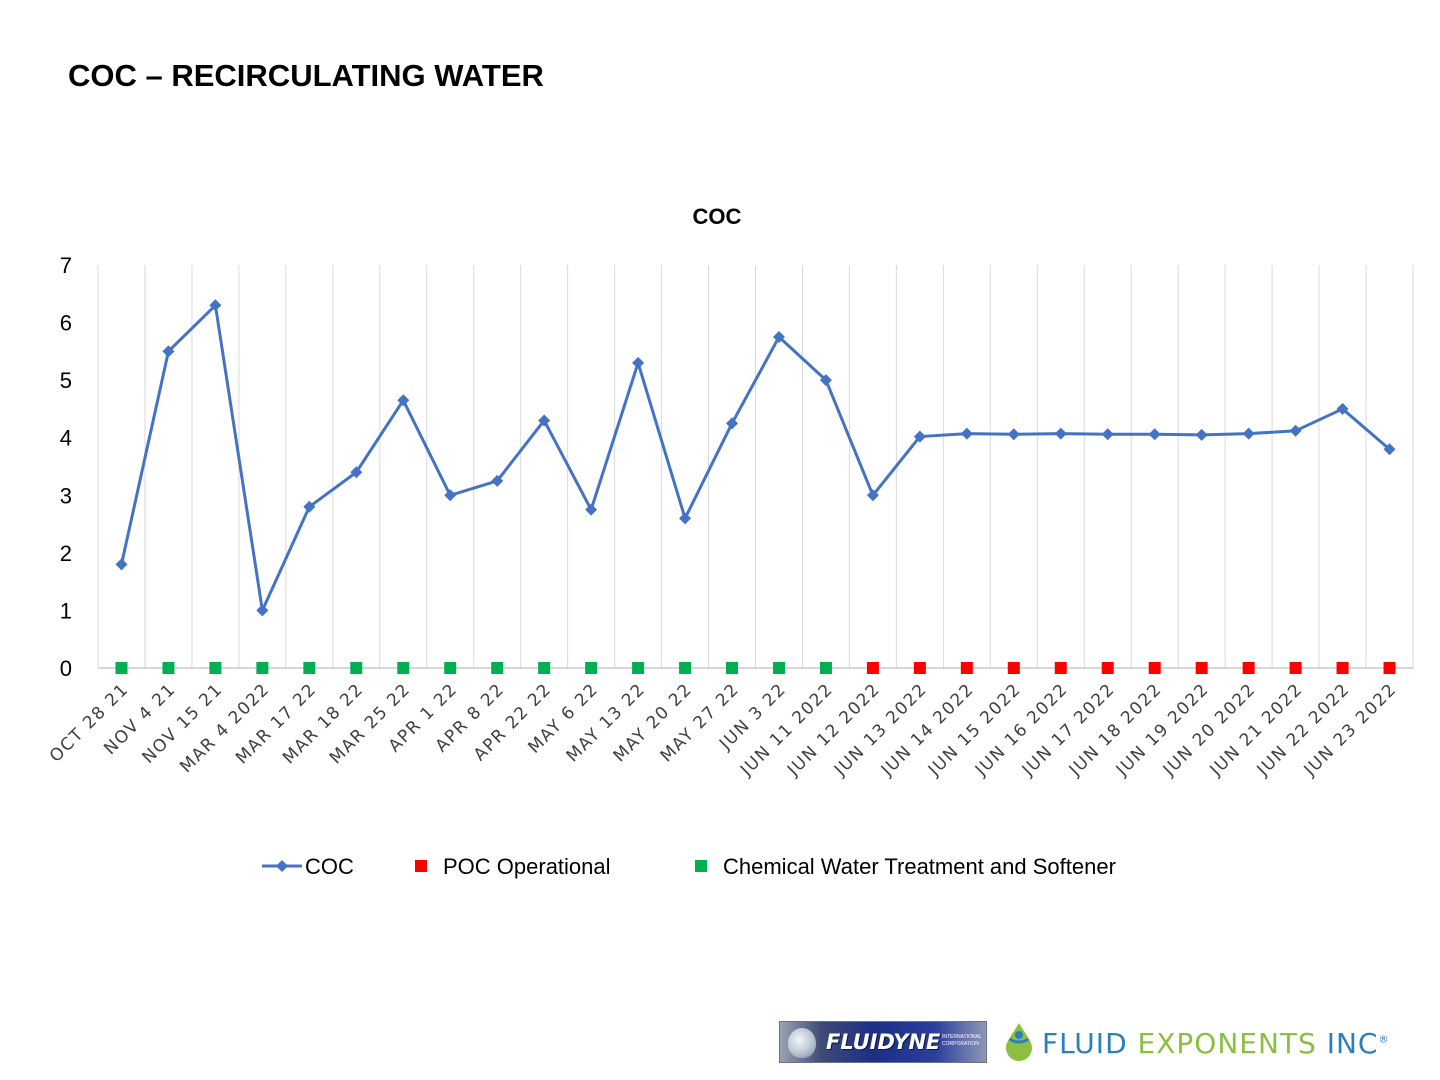 The height and width of the screenshot is (1080, 1440). I want to click on fluid-exponents-logo: FLUID EXPONENTS INC®, so click(1214, 1042).